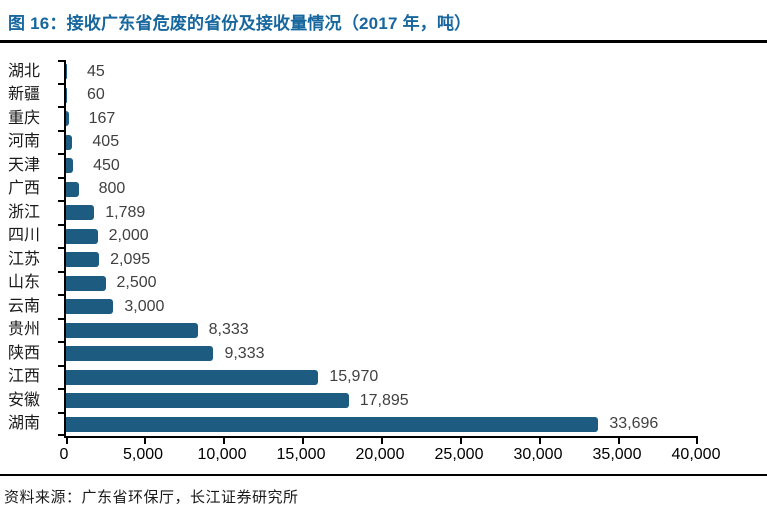 This screenshot has height=512, width=767. Describe the element at coordinates (24, 142) in the screenshot. I see `category-label: 河南` at that location.